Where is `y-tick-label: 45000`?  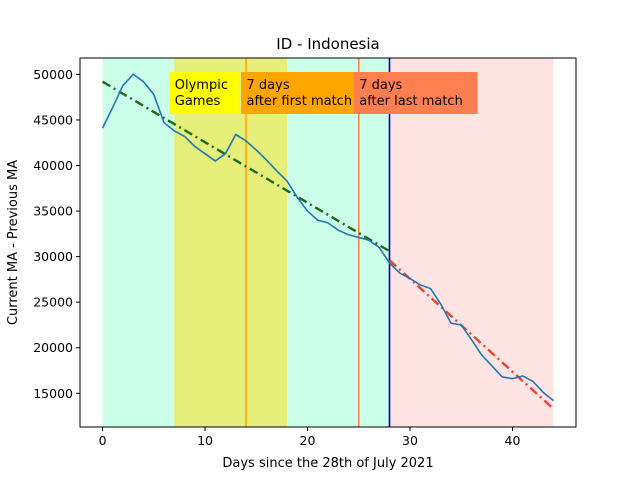
y-tick-label: 45000 is located at coordinates (53, 119).